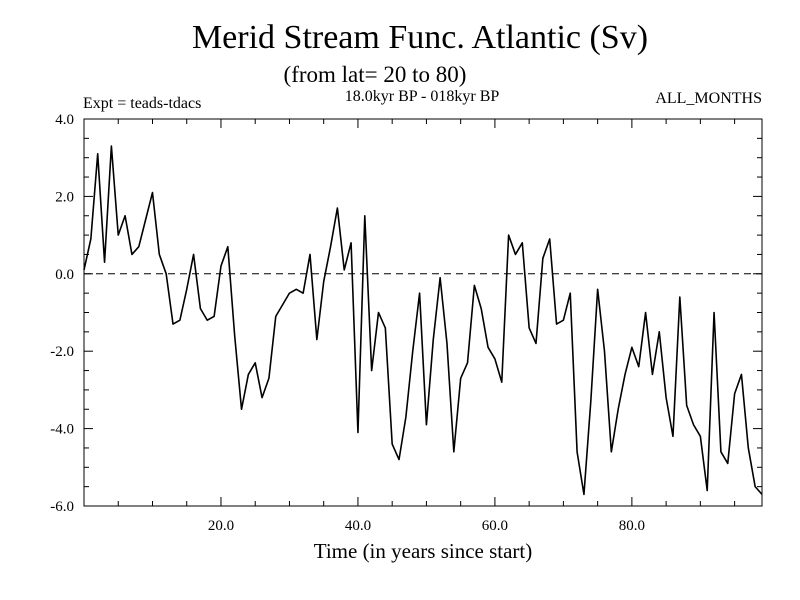 The image size is (800, 600). Describe the element at coordinates (142, 103) in the screenshot. I see `experiment-label: Expt = teads-tdacs` at that location.